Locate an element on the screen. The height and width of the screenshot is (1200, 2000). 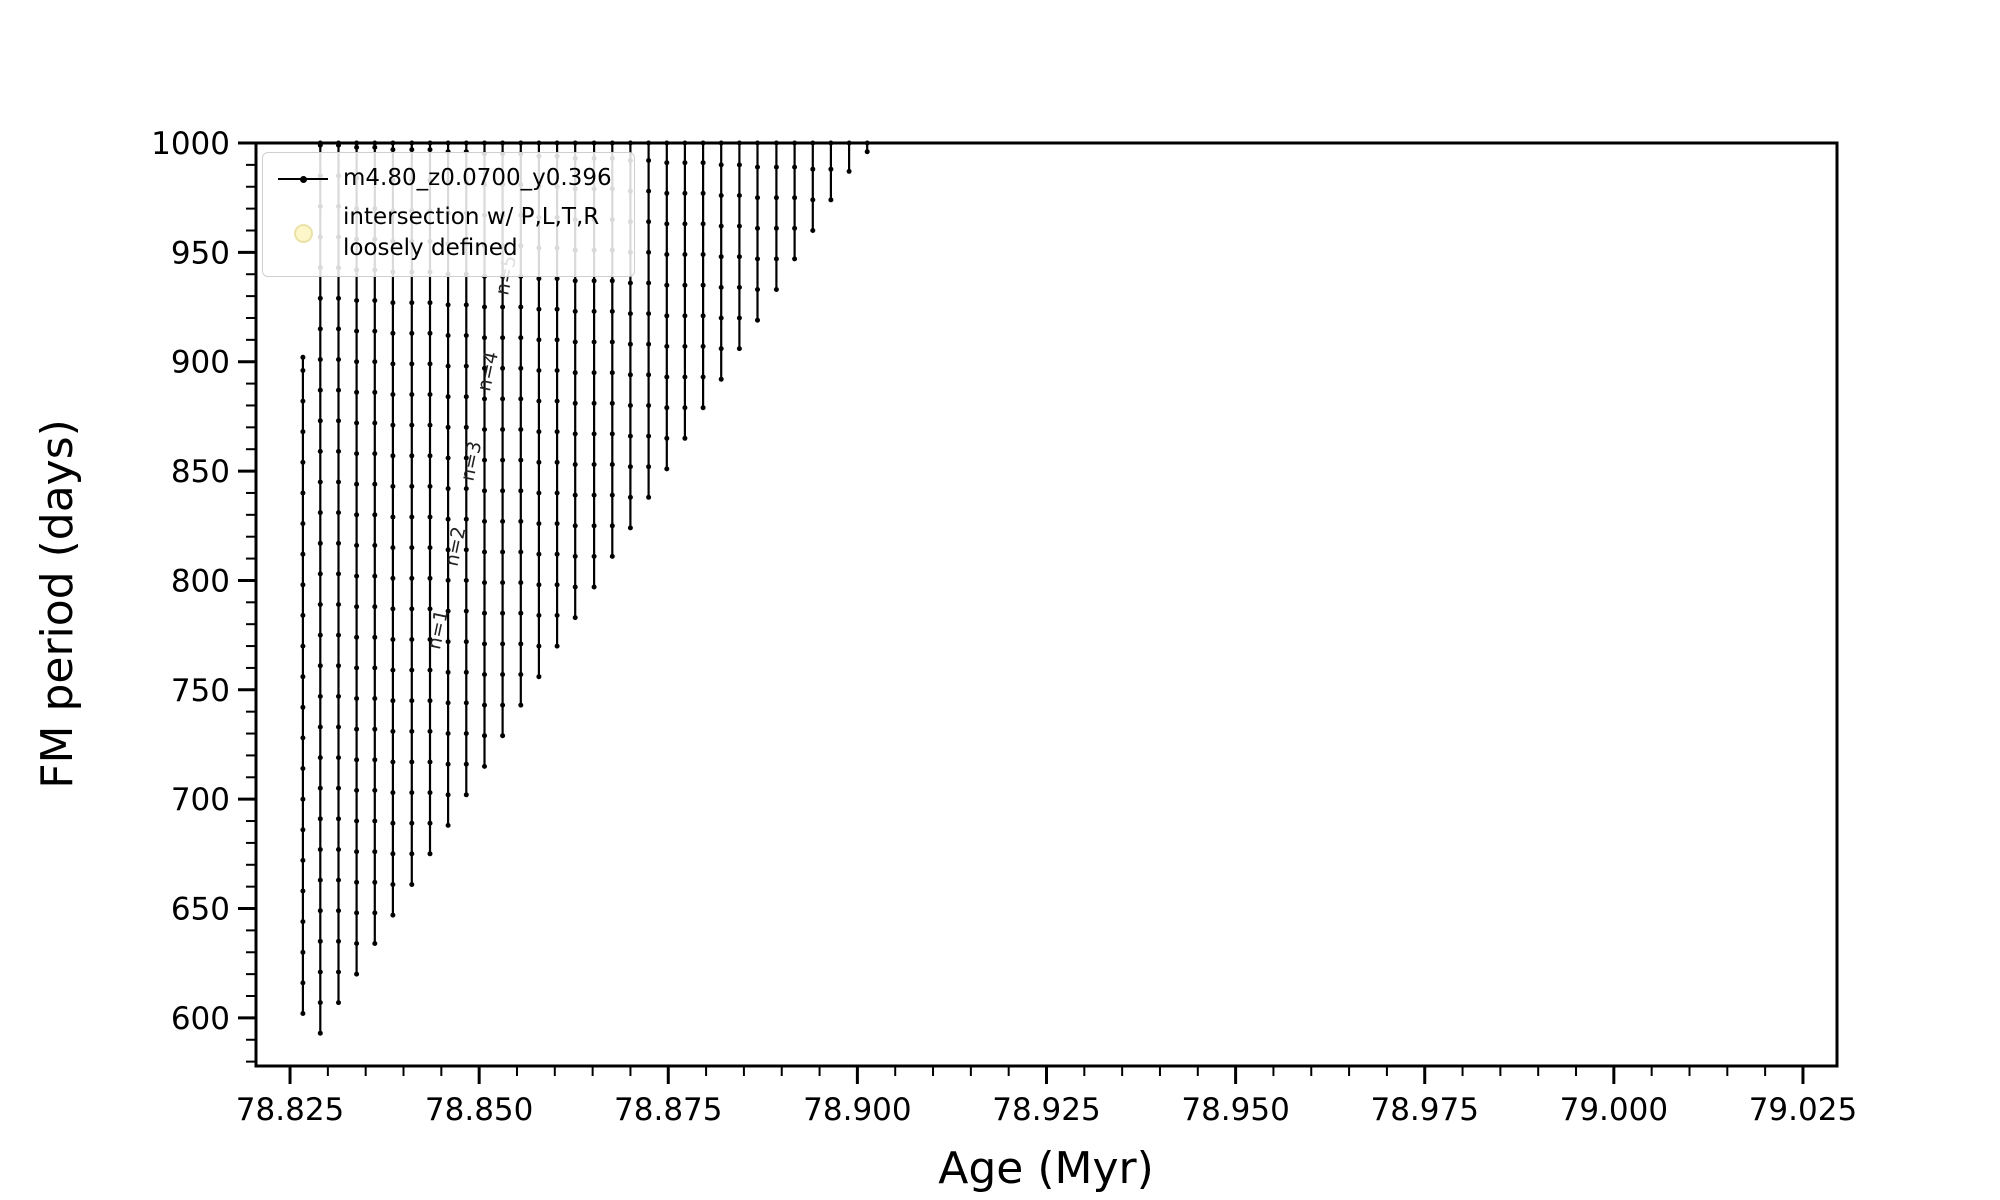
x-tick-label: 78.975 is located at coordinates (1424, 1110).